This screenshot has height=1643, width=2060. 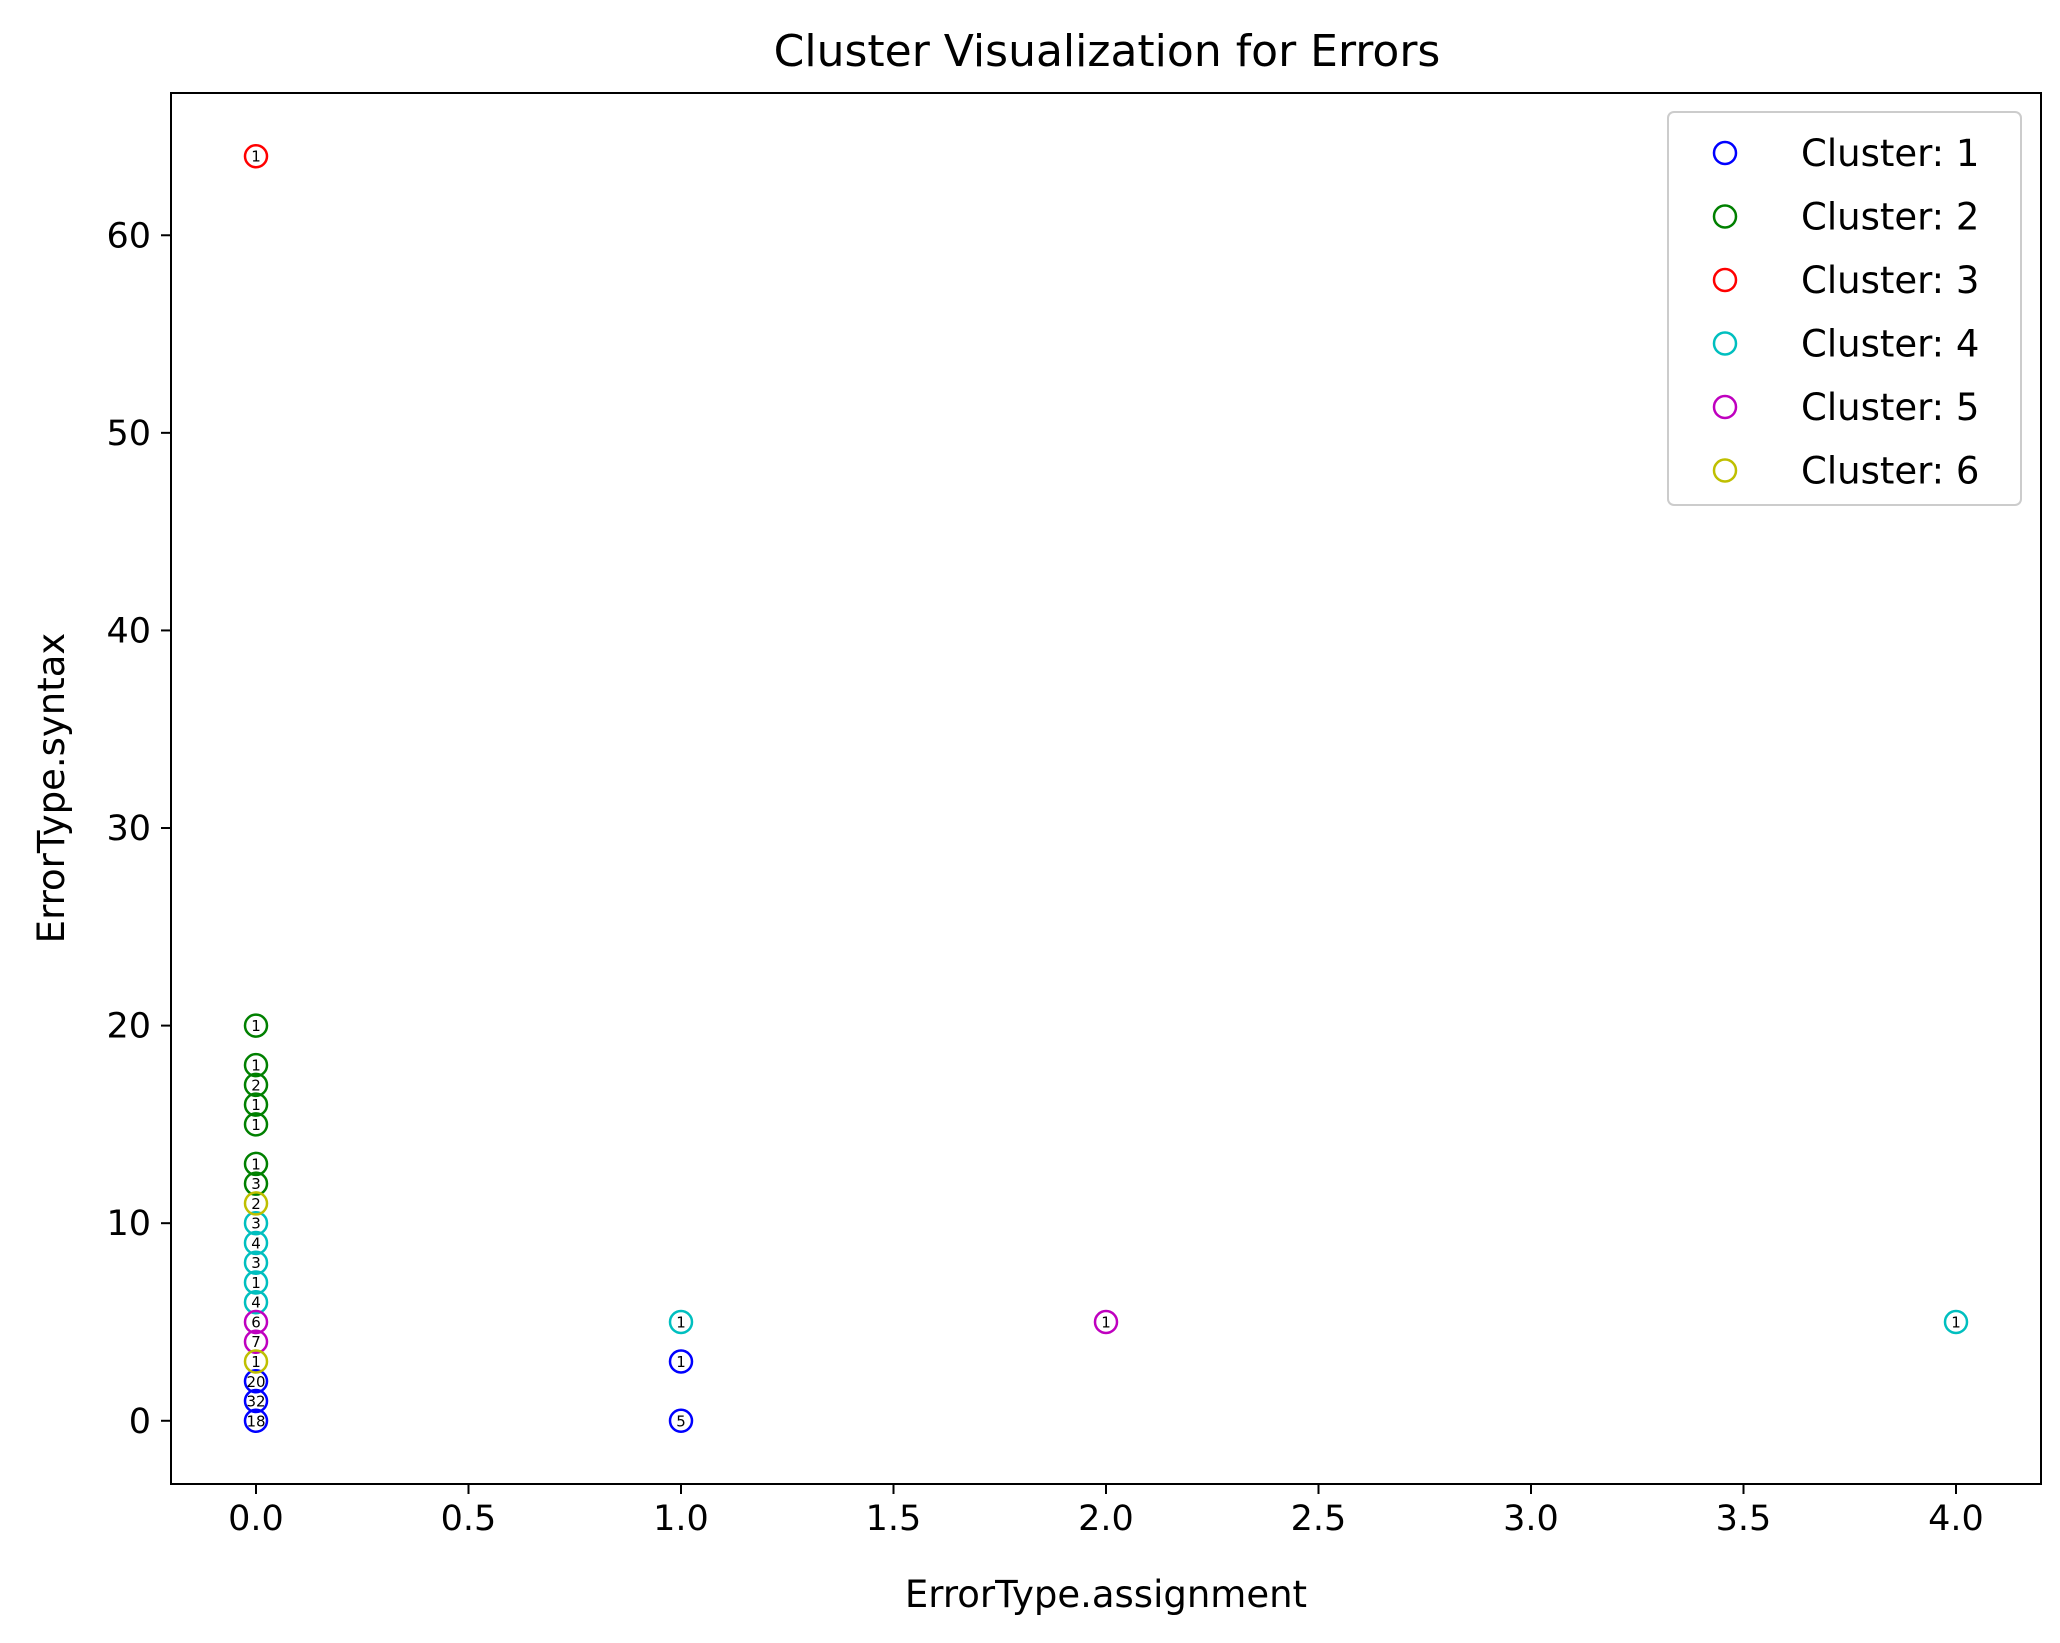 I want to click on legend-entry-label: Cluster: 2, so click(x=1890, y=217).